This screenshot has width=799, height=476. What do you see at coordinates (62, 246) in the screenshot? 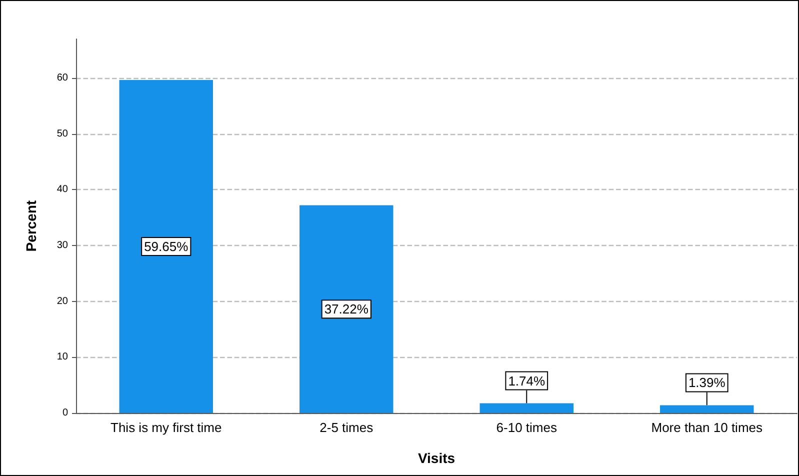
I see `y-tick-label: 30` at bounding box center [62, 246].